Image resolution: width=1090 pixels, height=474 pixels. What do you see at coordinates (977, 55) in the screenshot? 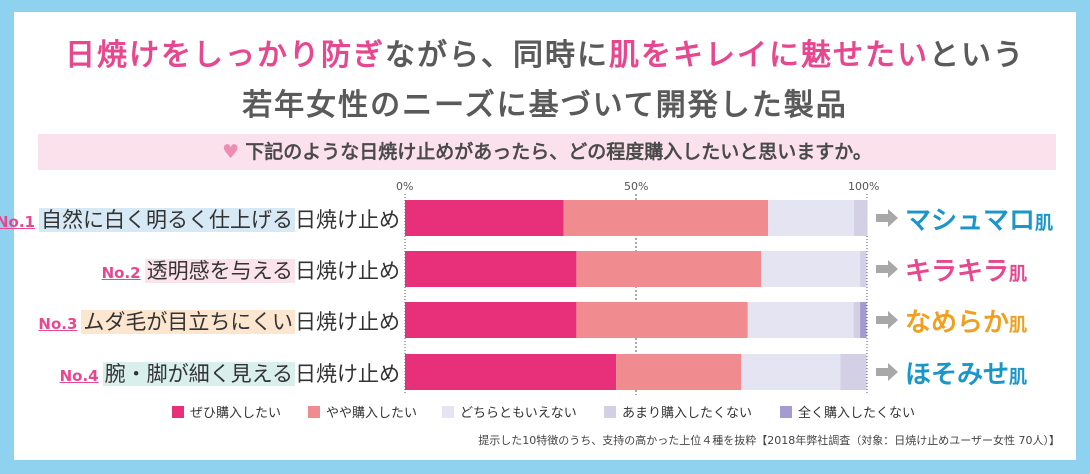
I see `headline-gray-2: という` at bounding box center [977, 55].